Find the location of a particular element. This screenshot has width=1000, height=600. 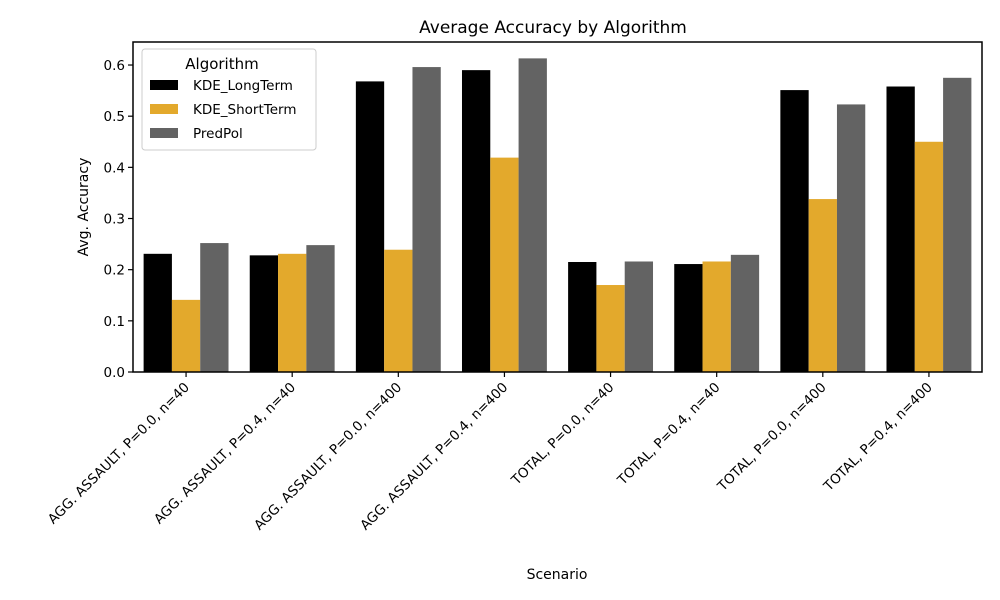

x-axis-label: Scenario is located at coordinates (557, 575).